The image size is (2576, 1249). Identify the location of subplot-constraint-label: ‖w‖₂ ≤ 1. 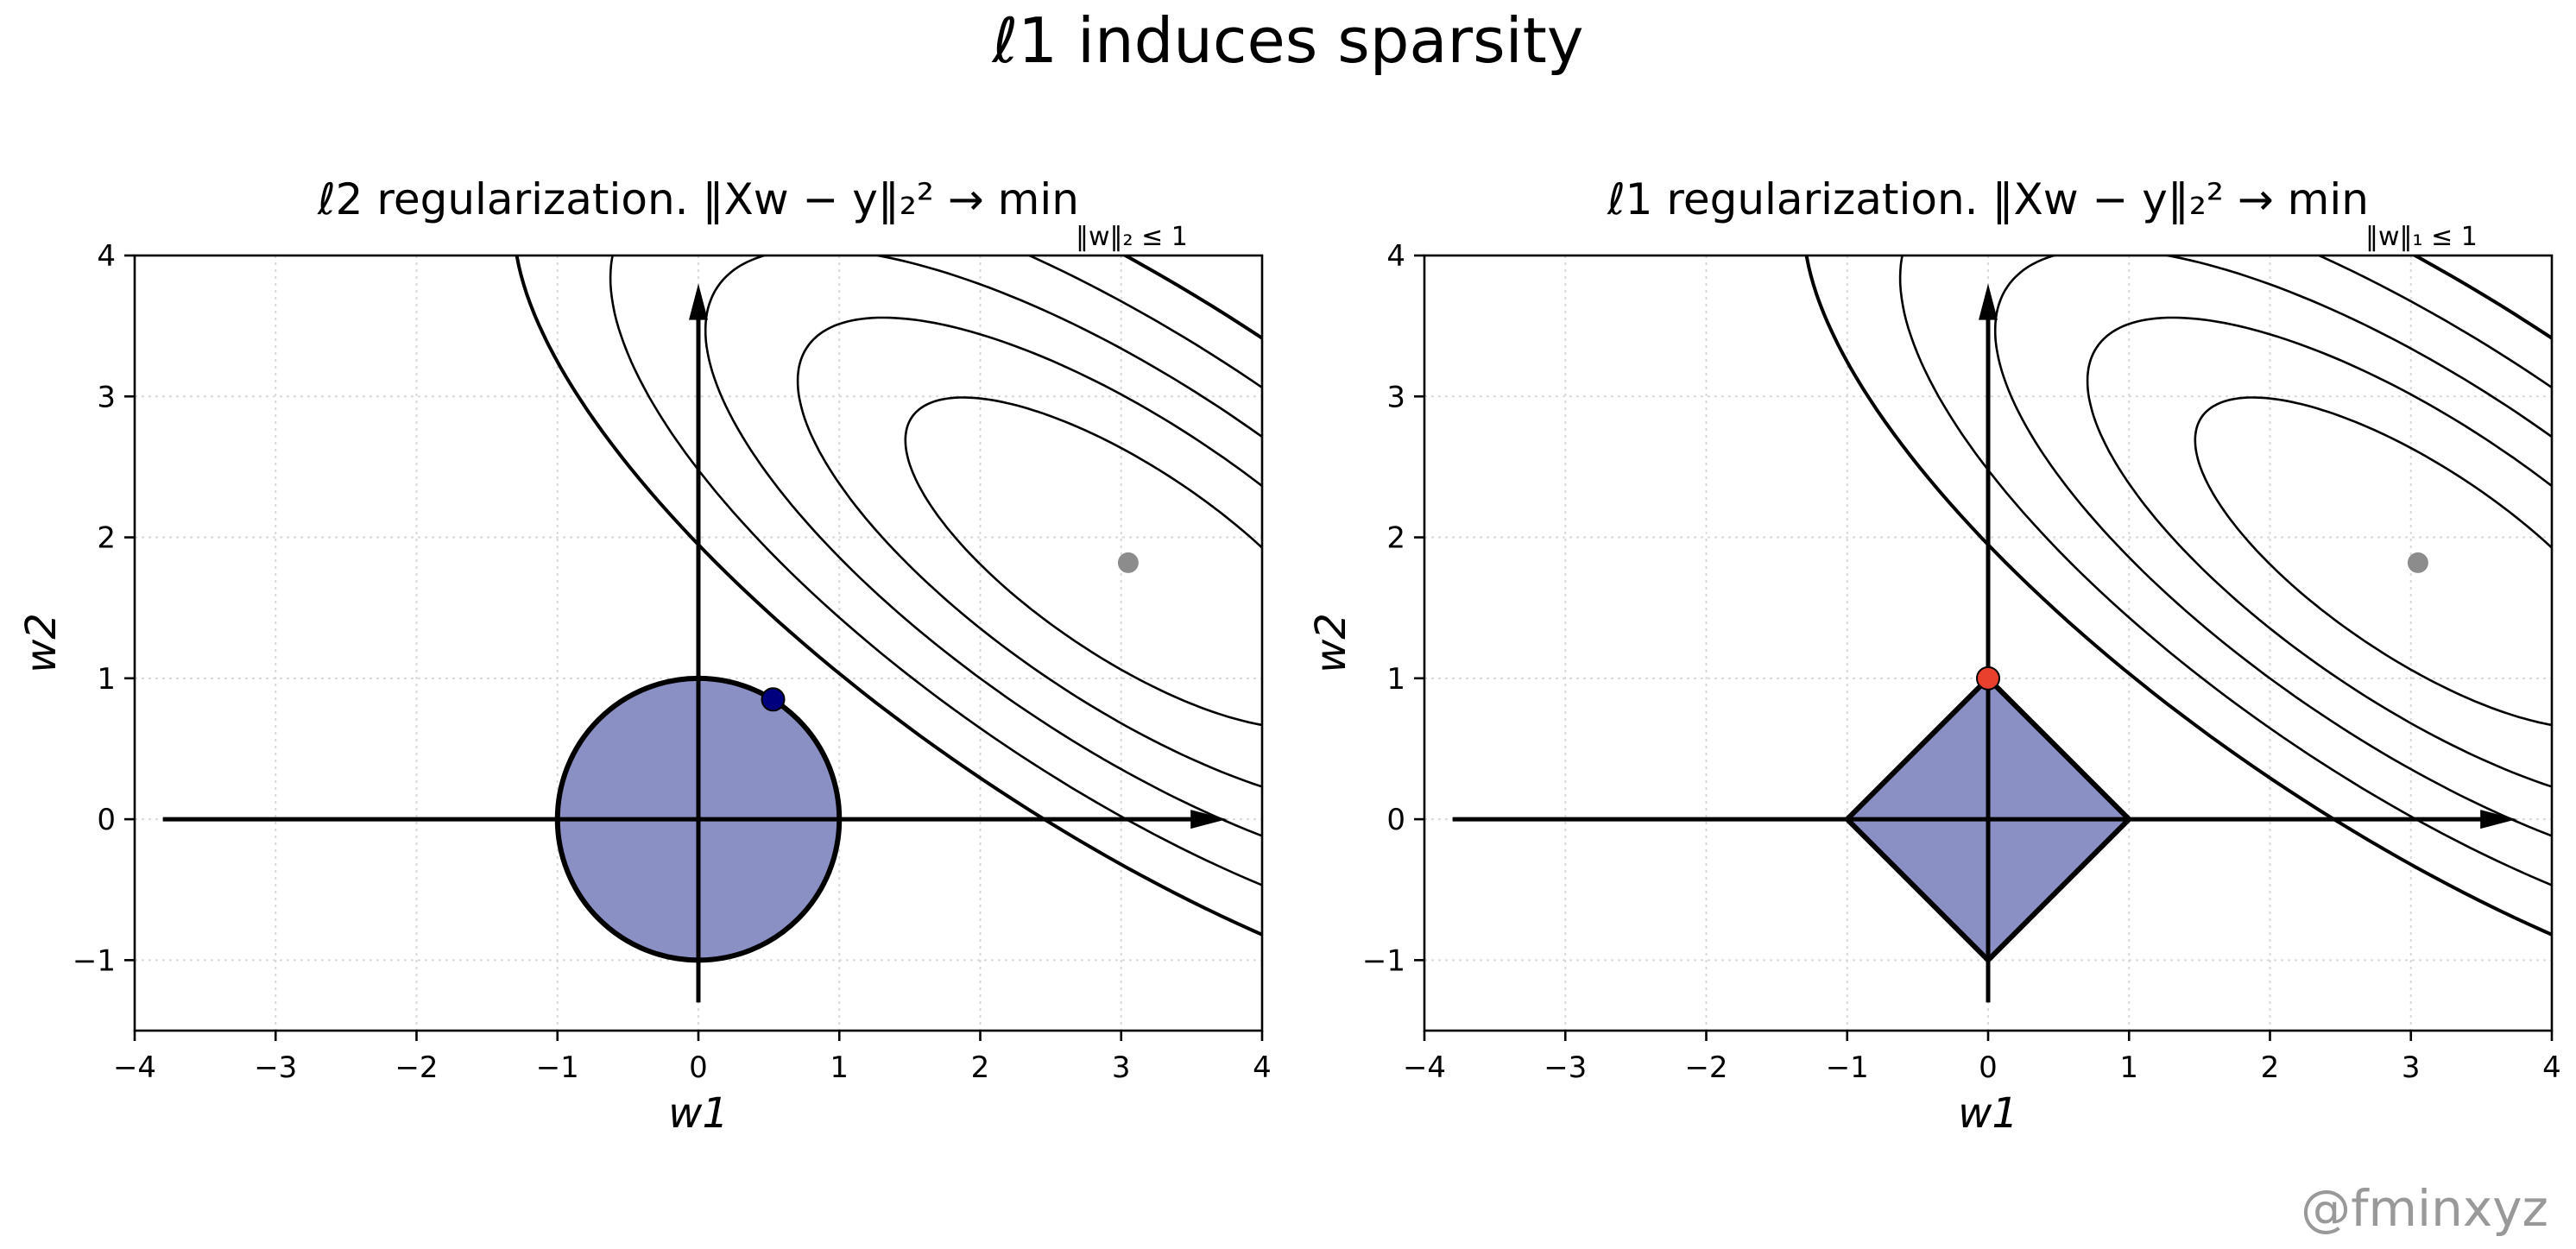
(1132, 237).